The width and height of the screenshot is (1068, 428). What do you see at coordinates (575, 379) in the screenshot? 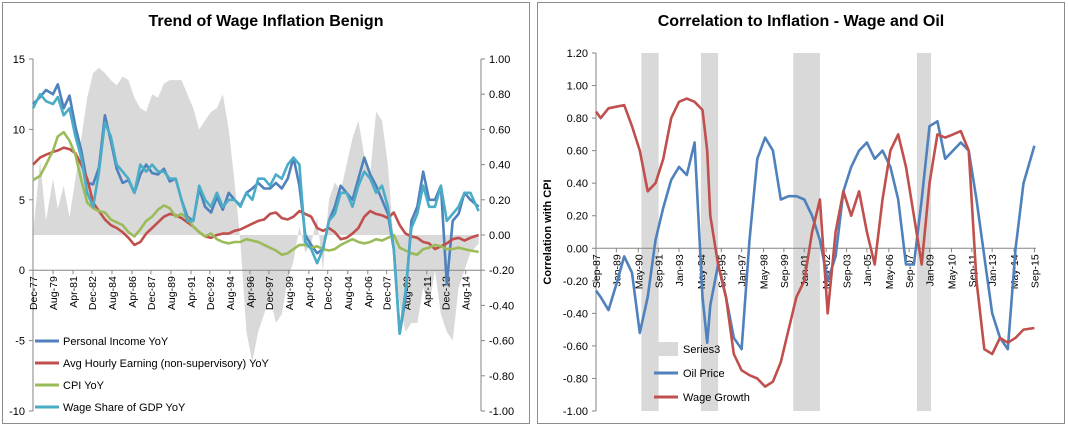
I see `y-tick-label: -0.80` at bounding box center [575, 379].